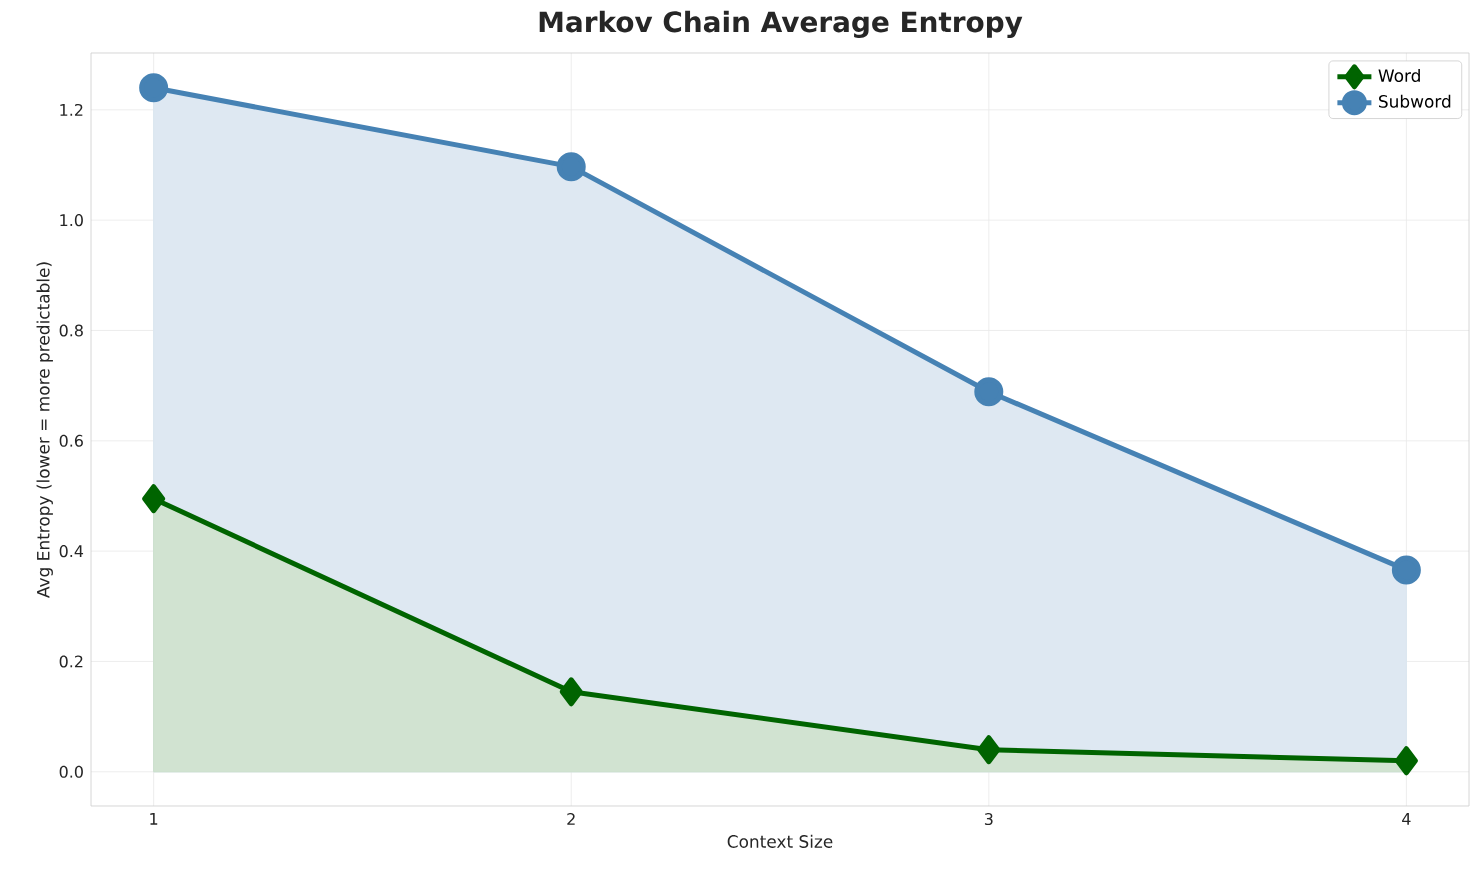 The height and width of the screenshot is (885, 1484). Describe the element at coordinates (71, 440) in the screenshot. I see `y-tick-label: 0.6` at that location.